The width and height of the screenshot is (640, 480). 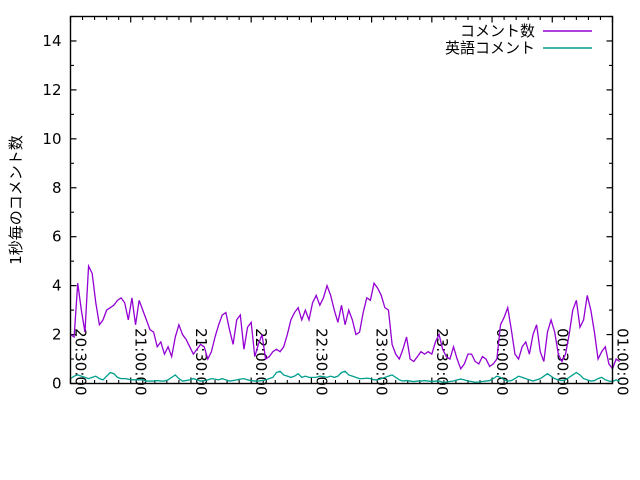 What do you see at coordinates (497, 31) in the screenshot?
I see `legend-label-1: コメント数` at bounding box center [497, 31].